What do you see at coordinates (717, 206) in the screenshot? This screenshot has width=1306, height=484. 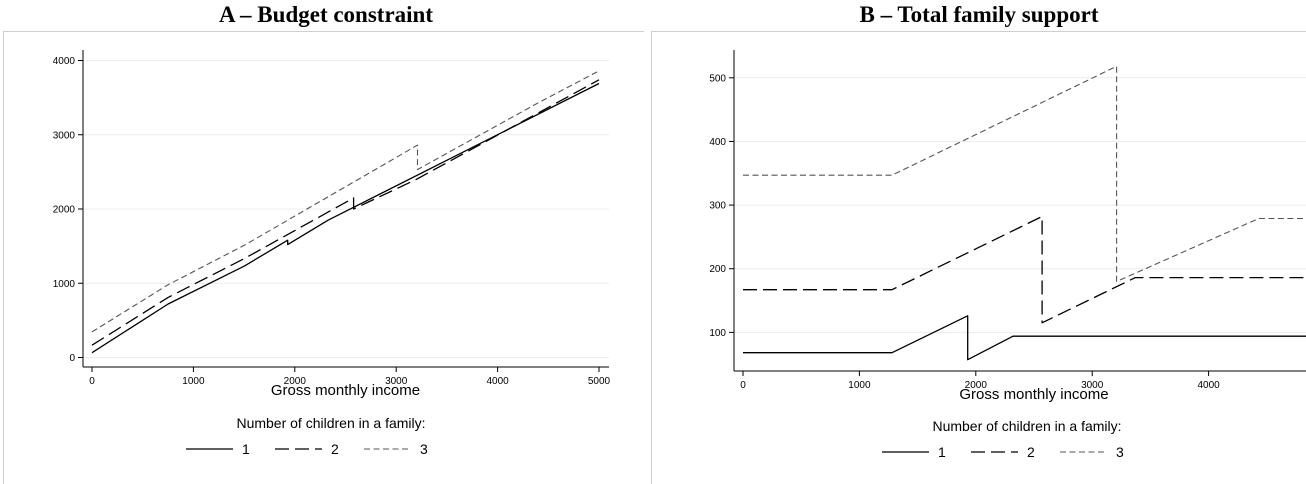 I see `y-tick-label: 300` at bounding box center [717, 206].